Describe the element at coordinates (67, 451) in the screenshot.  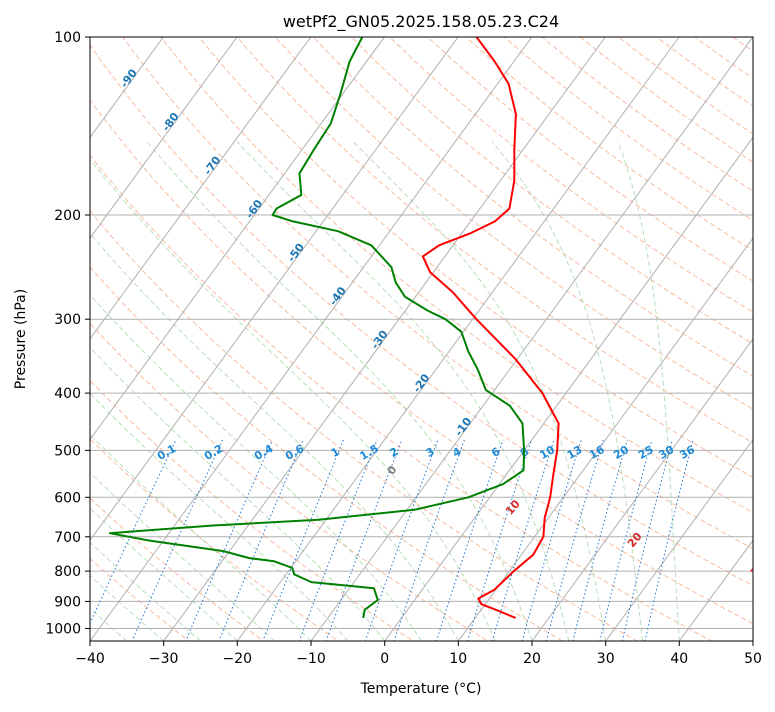
I see `y-tick-label: 500` at that location.